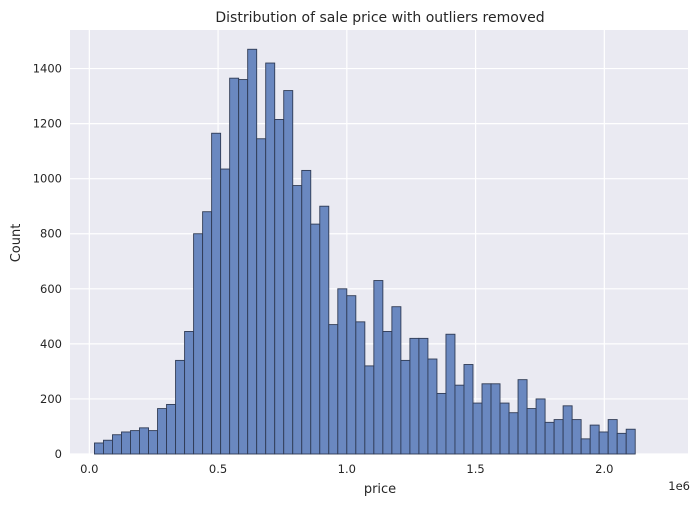 The height and width of the screenshot is (505, 700). What do you see at coordinates (47, 124) in the screenshot?
I see `y-tick-label: 1200` at bounding box center [47, 124].